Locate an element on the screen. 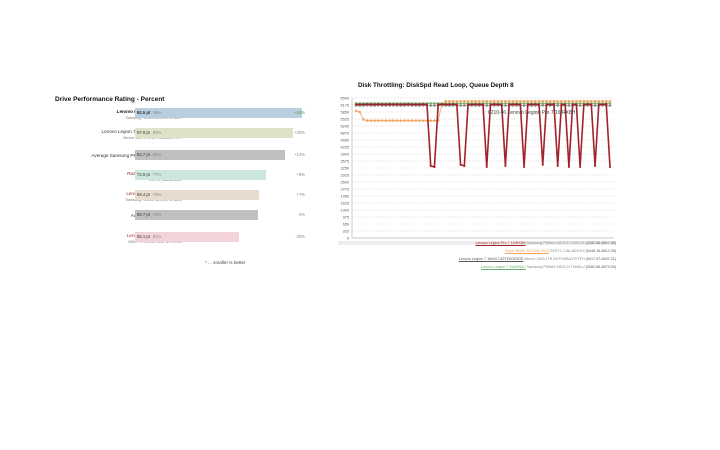  y-tick-label: 975 is located at coordinates (346, 217).